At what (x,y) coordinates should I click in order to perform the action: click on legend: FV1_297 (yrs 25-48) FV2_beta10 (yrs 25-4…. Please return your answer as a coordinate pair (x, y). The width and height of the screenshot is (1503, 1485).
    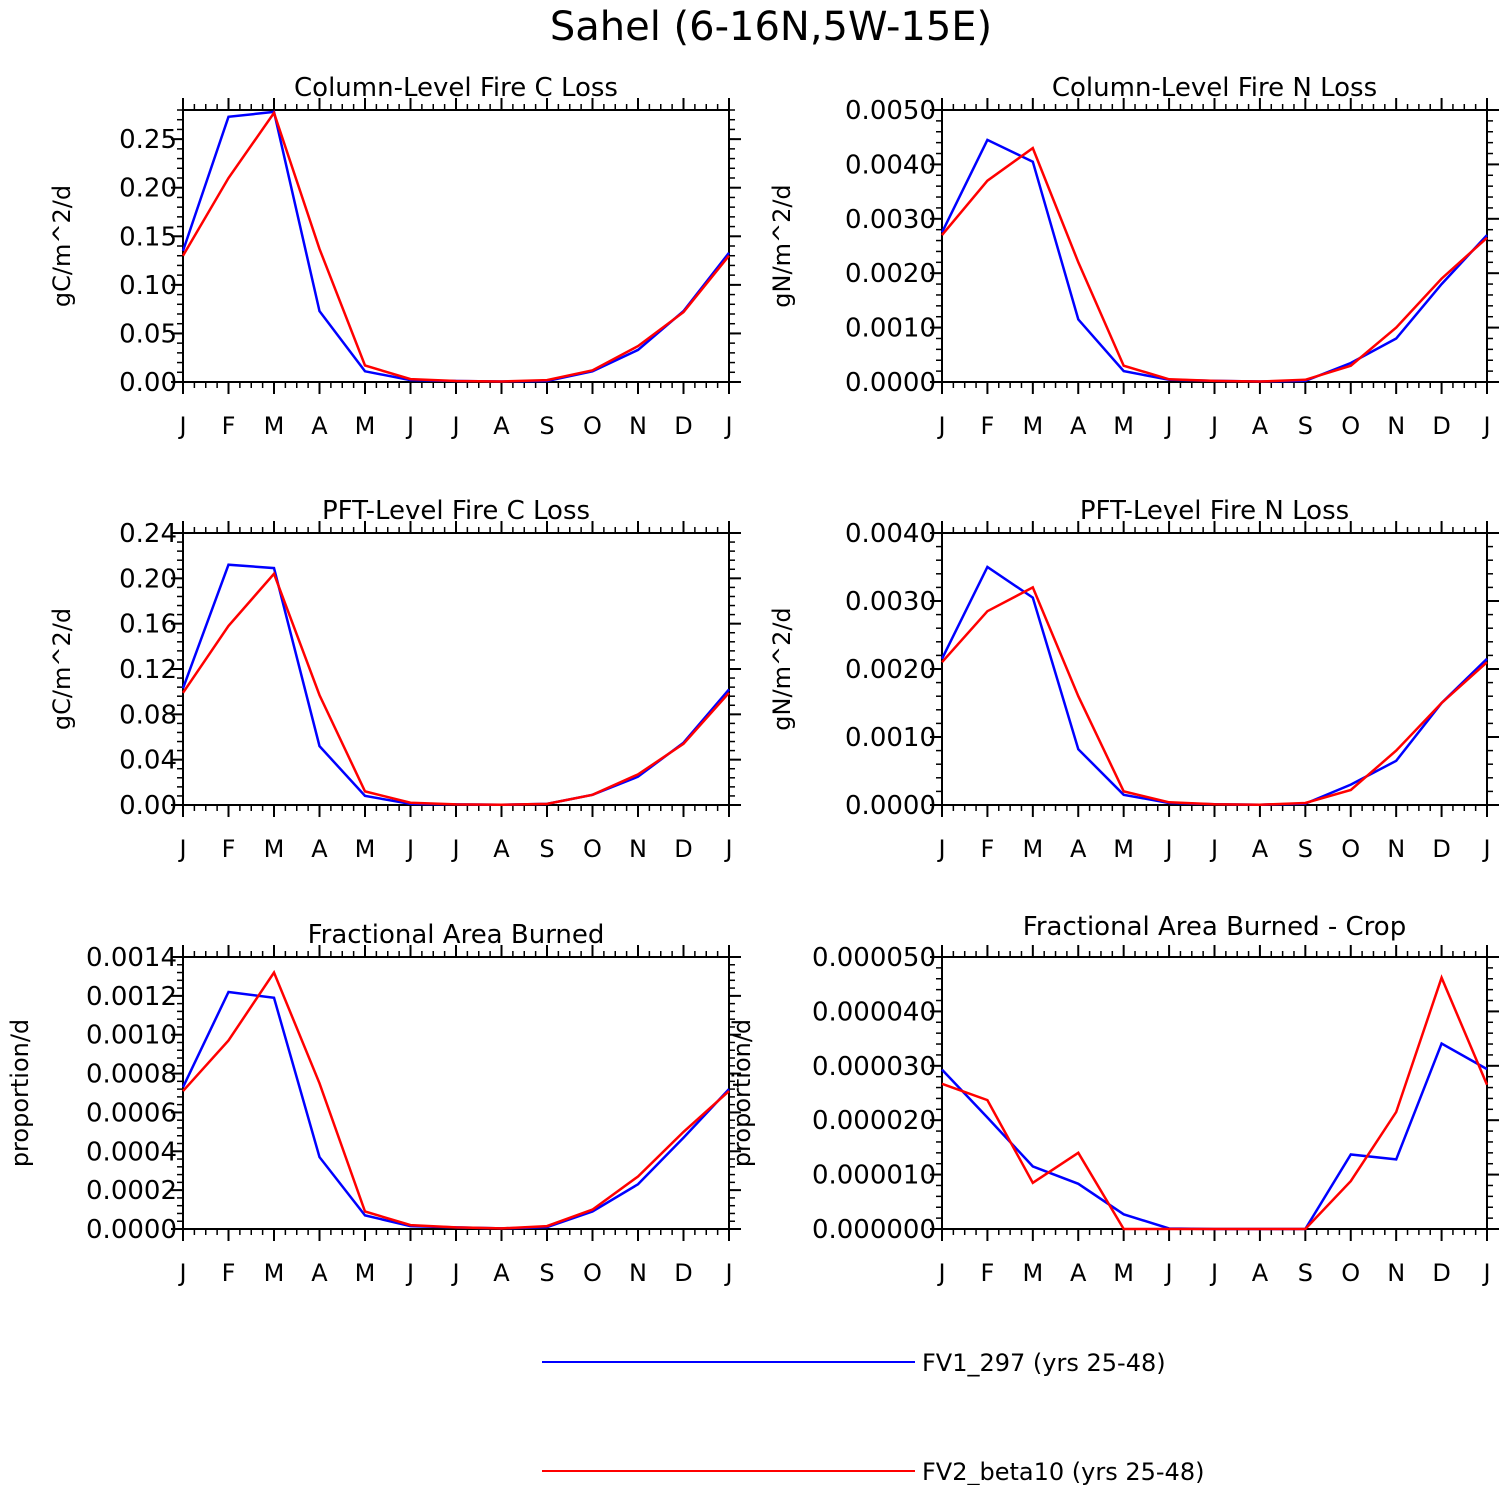
    Looking at the image, I should click on (873, 1417).